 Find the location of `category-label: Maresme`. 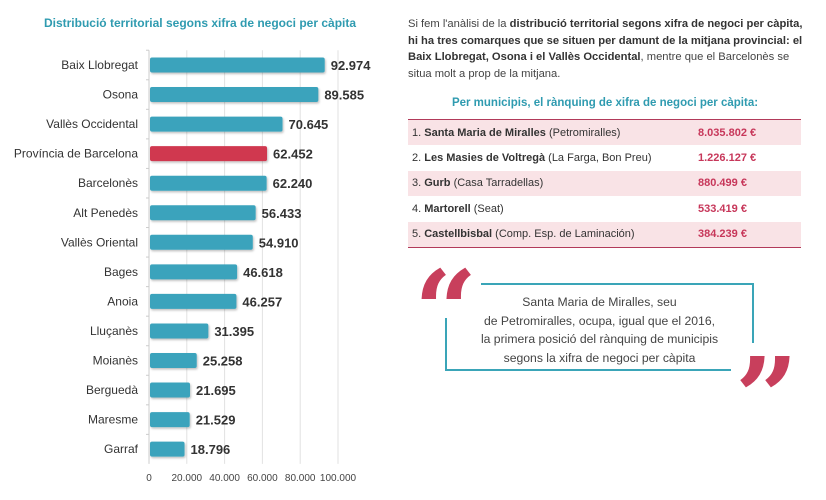

category-label: Maresme is located at coordinates (113, 420).